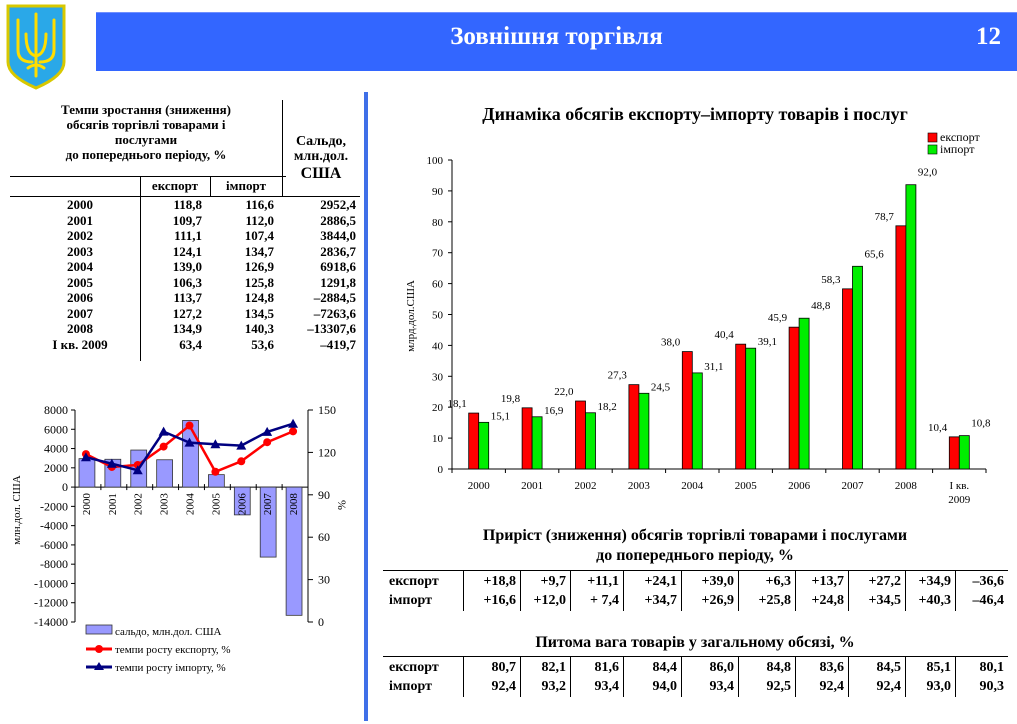  I want to click on vertical-separator, so click(366, 406).